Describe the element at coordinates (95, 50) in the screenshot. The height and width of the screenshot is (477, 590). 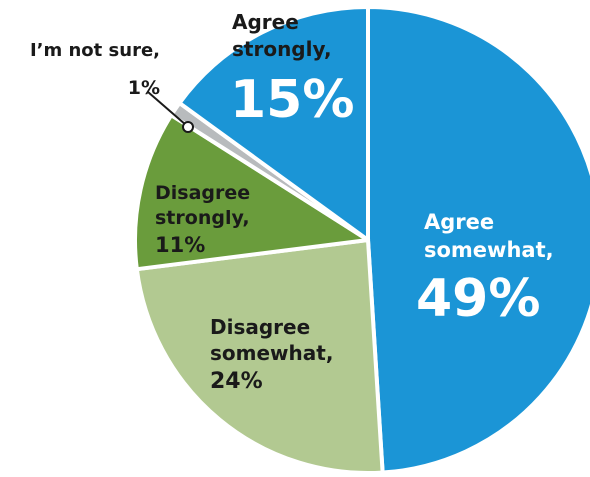
I see `label-not-sure-name: I’m not sure,` at that location.